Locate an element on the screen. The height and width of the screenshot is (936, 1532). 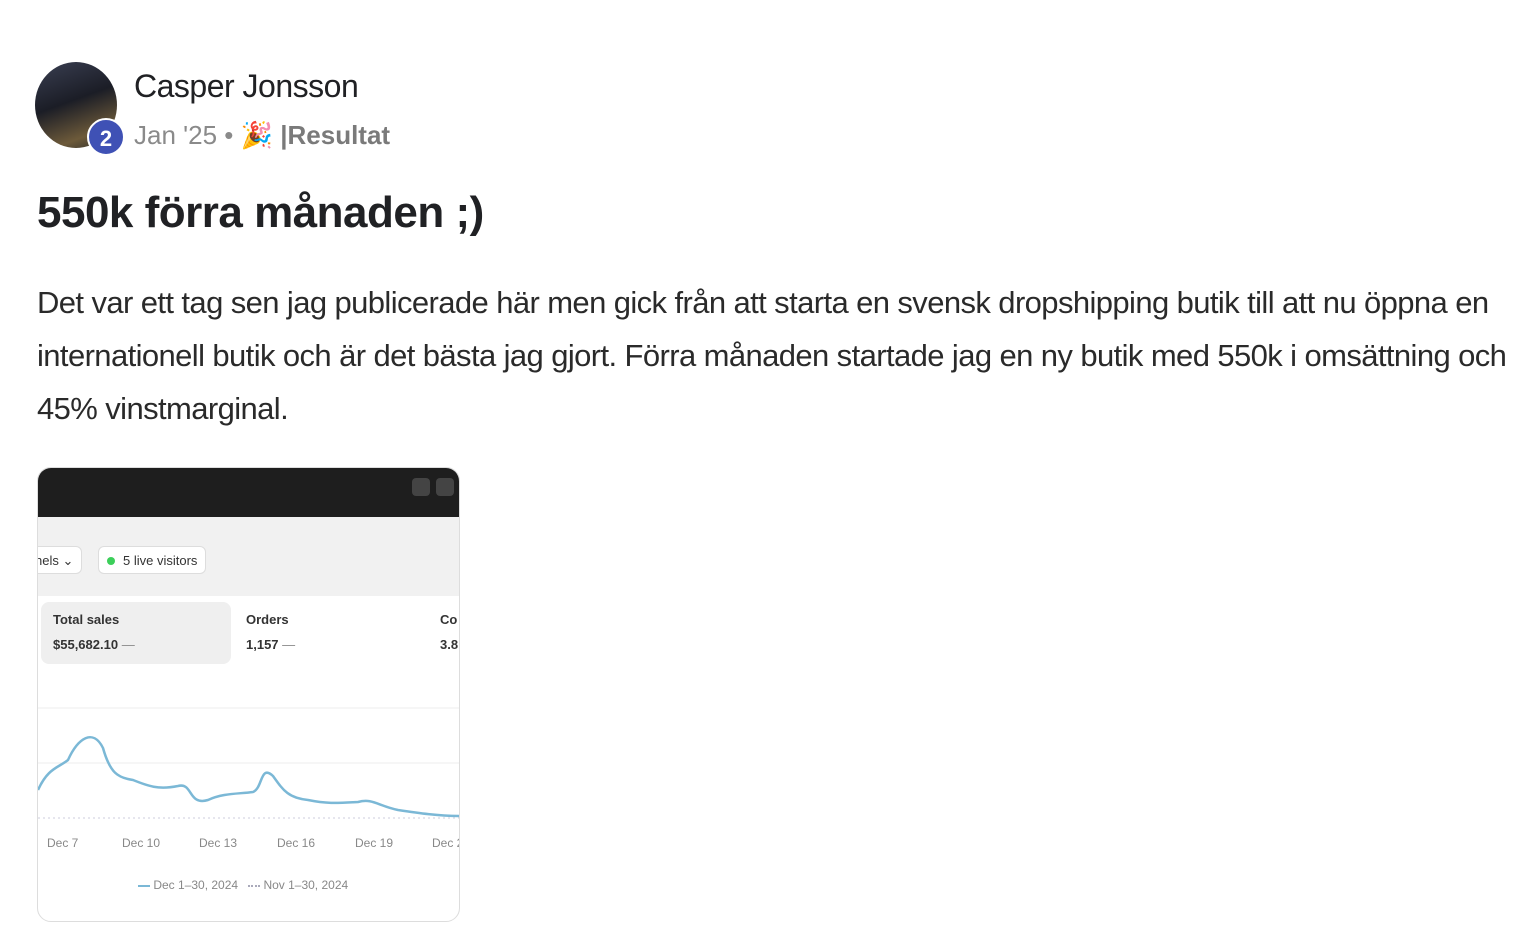
metric-card: Orders 1,157 — is located at coordinates (324, 633).